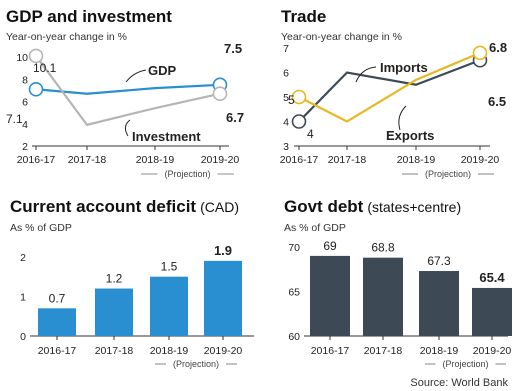  I want to click on debt-bar-value-label: 65.4, so click(492, 277).